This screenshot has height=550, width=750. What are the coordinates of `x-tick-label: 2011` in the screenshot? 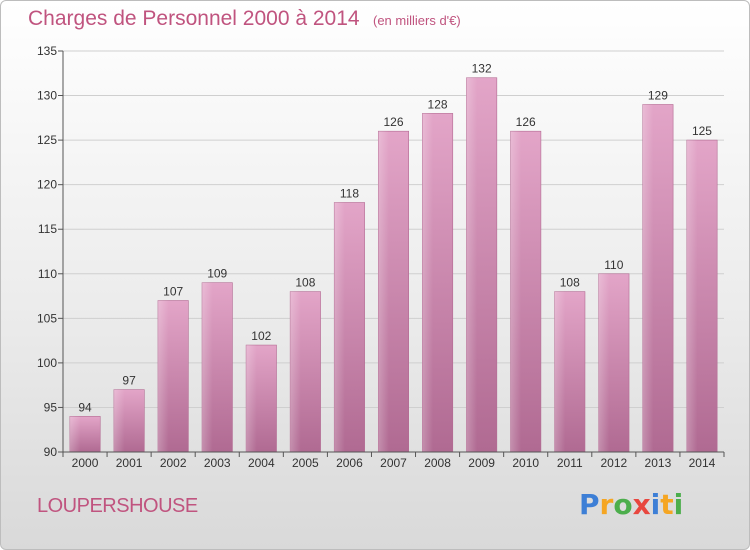 It's located at (570, 463).